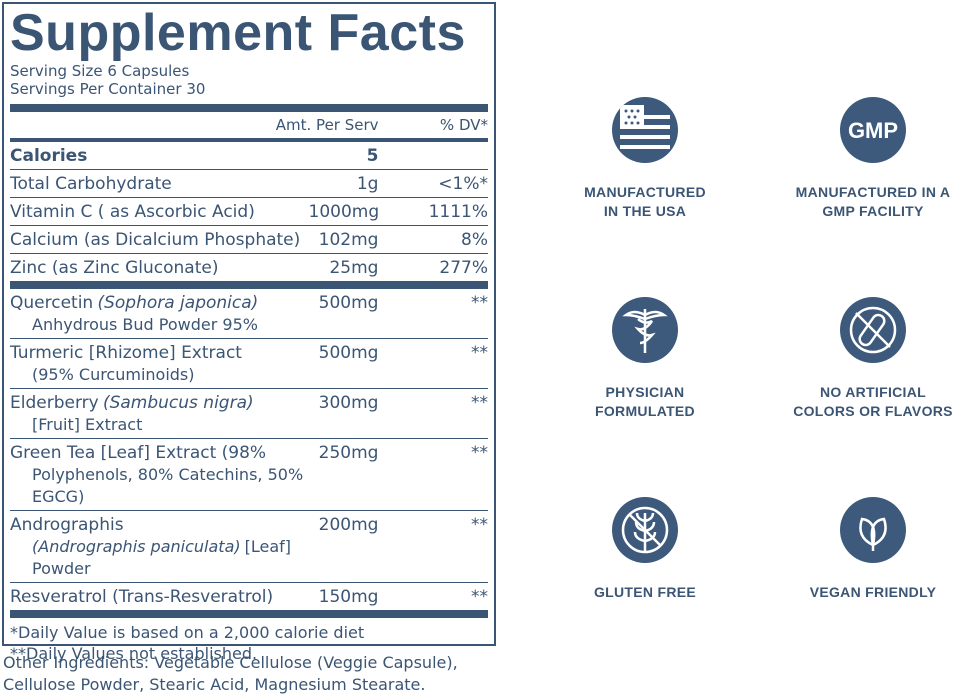 The width and height of the screenshot is (957, 700). What do you see at coordinates (168, 485) in the screenshot?
I see `name-segment: Polyphenols, 80% Catechins, 50% EGCG)` at bounding box center [168, 485].